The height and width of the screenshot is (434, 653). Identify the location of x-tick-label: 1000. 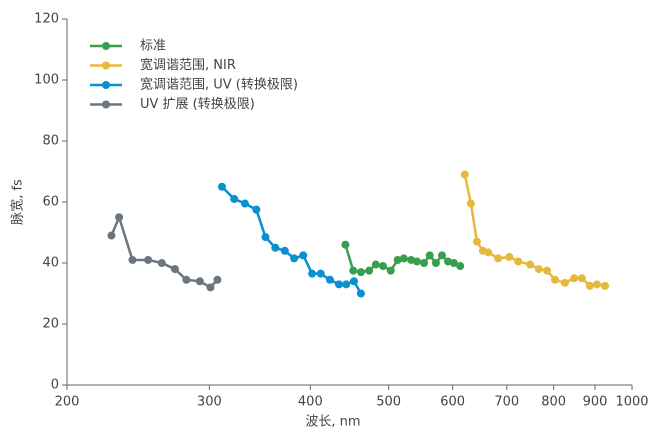
(631, 402).